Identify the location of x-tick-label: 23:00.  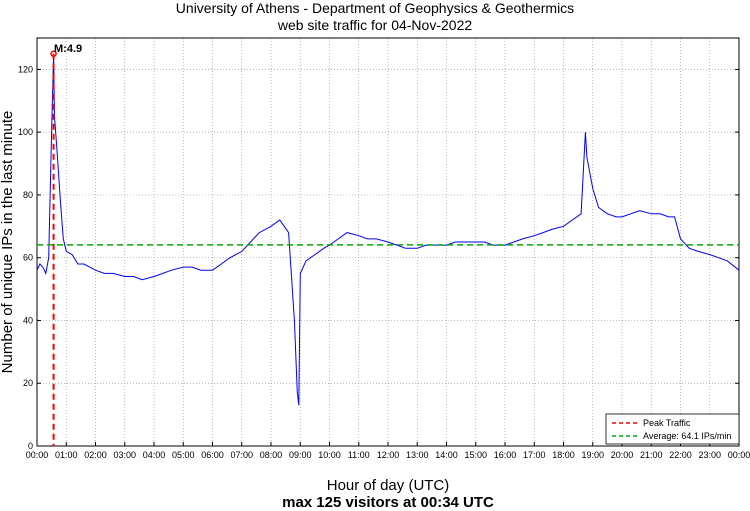
(709, 455).